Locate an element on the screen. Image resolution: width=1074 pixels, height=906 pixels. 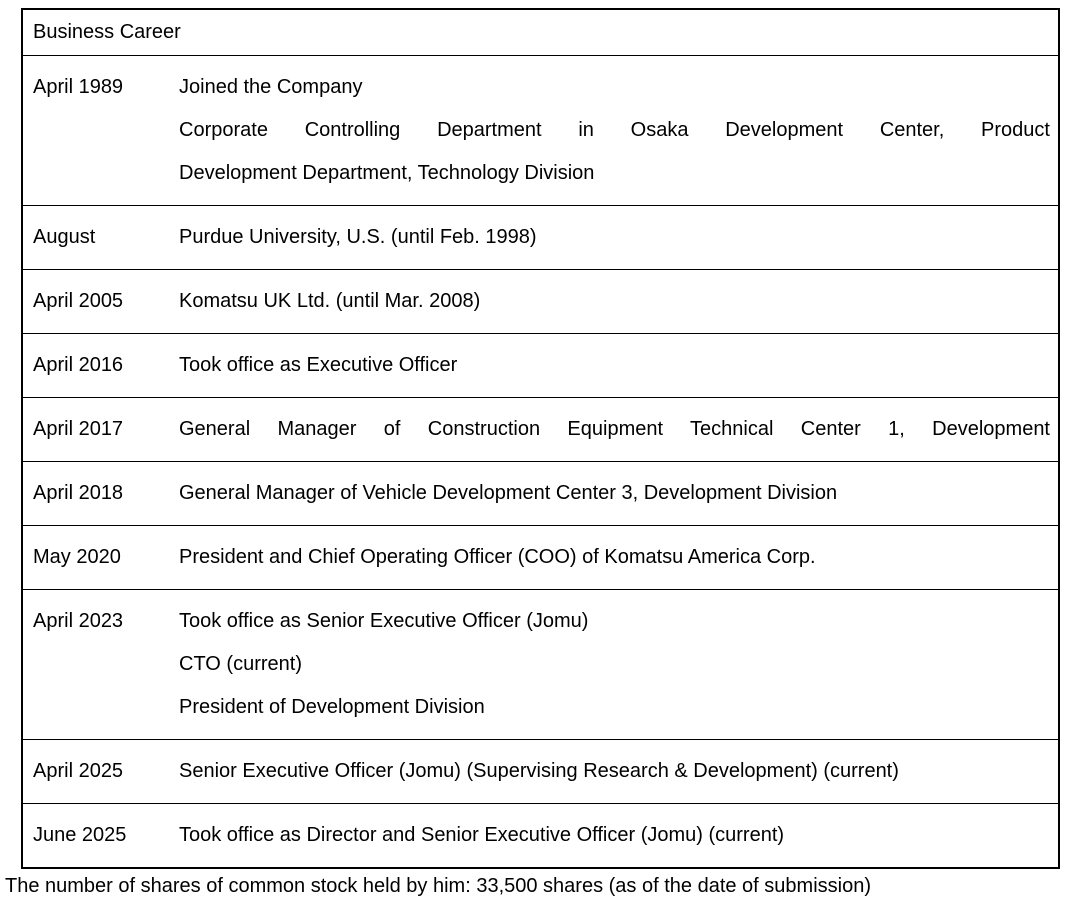
career-date: April 2023 is located at coordinates (78, 621).